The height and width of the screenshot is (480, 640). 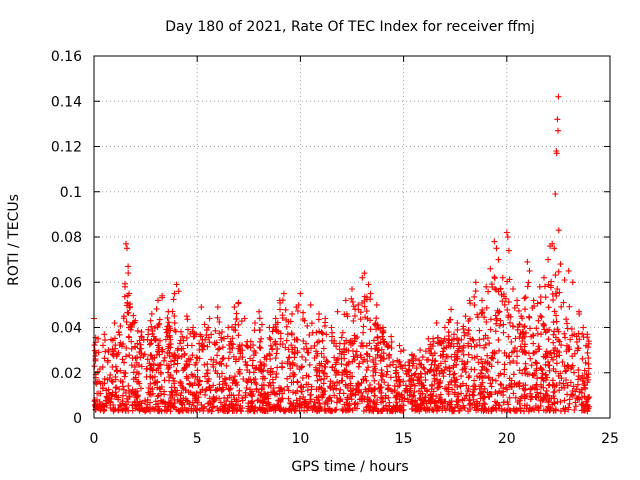 What do you see at coordinates (77, 419) in the screenshot?
I see `y-tick-label: 0` at bounding box center [77, 419].